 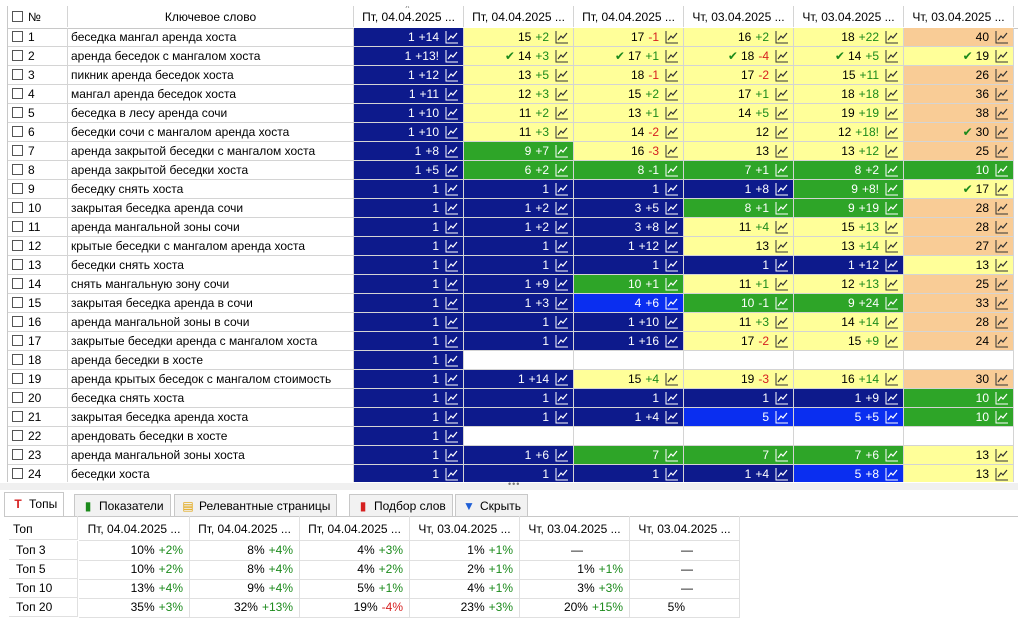 I want to click on position-cell: 18 +22, so click(x=849, y=37).